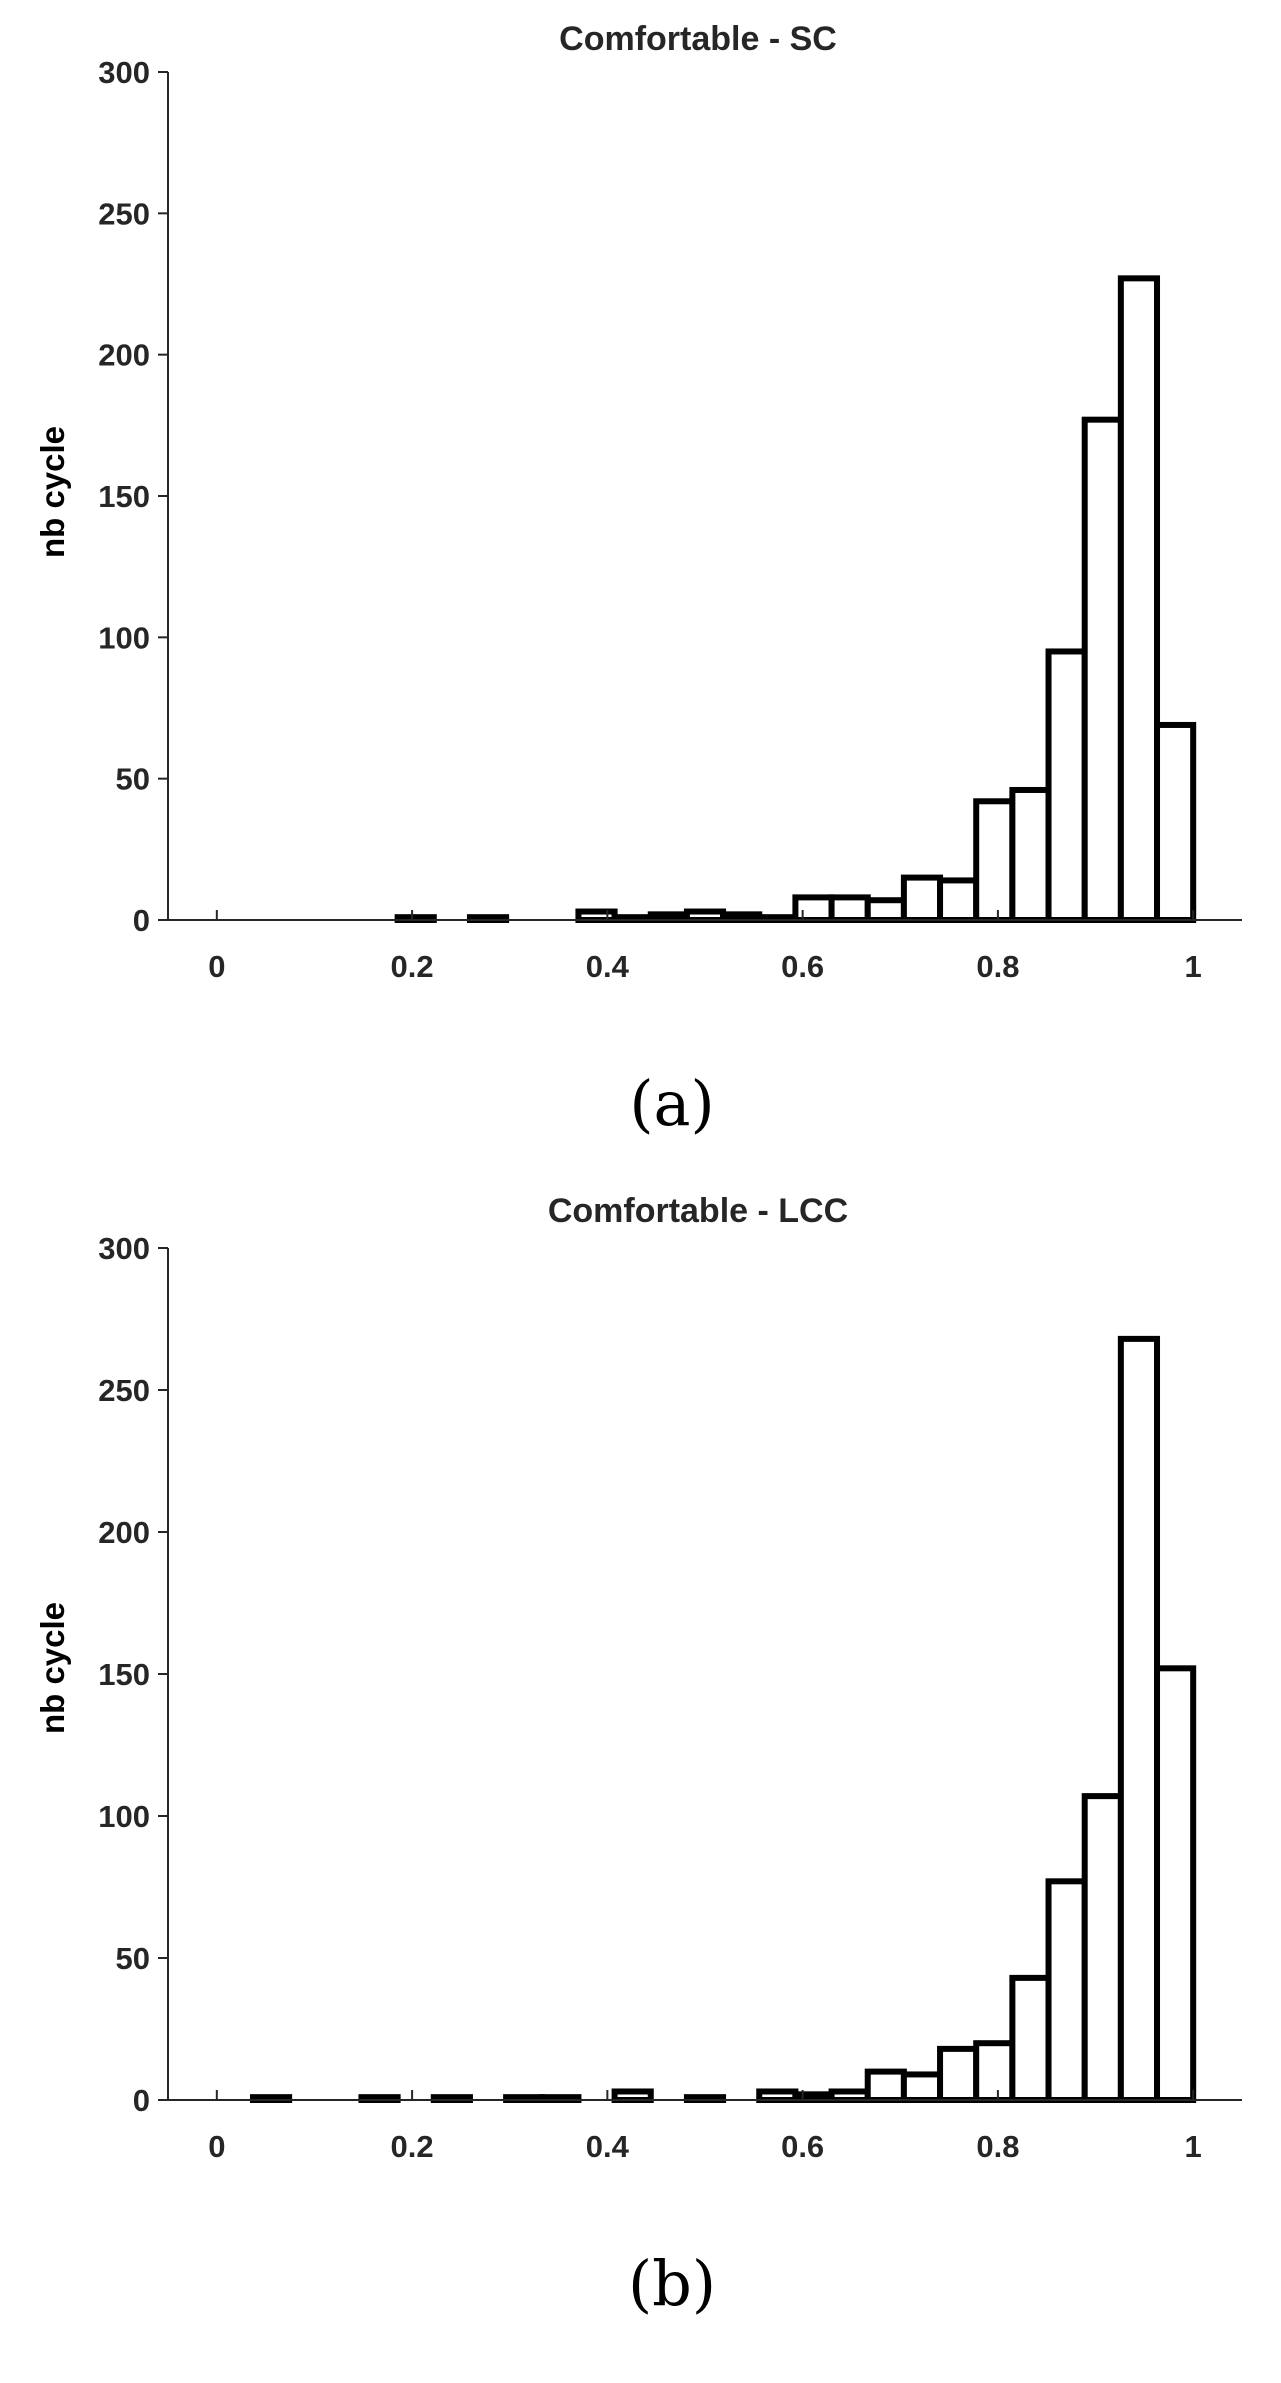 The width and height of the screenshot is (1281, 2383). Describe the element at coordinates (672, 2283) in the screenshot. I see `panel-label-b: (b)` at that location.